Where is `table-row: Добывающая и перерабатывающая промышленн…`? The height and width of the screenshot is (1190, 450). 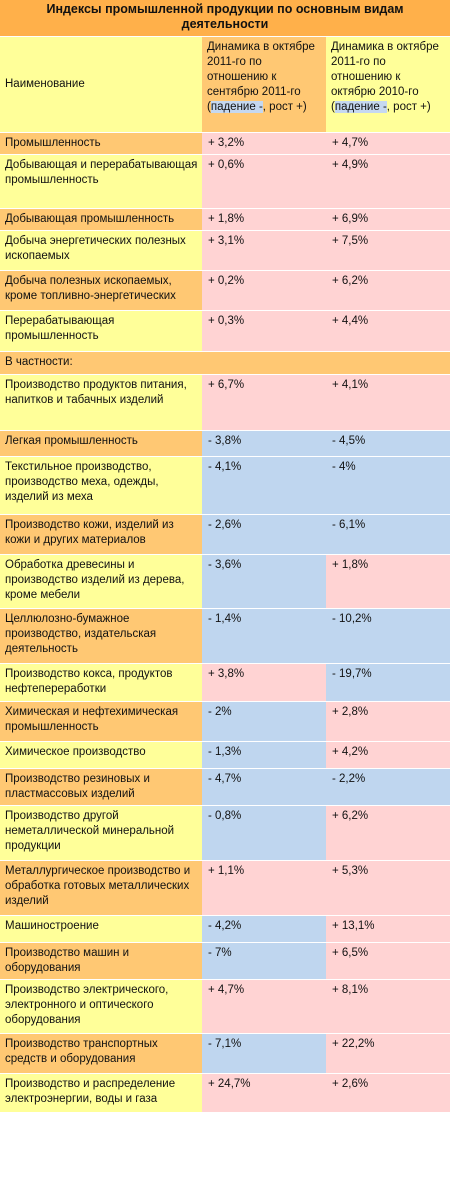
table-row: Добывающая и перерабатывающая промышленн… is located at coordinates (225, 182).